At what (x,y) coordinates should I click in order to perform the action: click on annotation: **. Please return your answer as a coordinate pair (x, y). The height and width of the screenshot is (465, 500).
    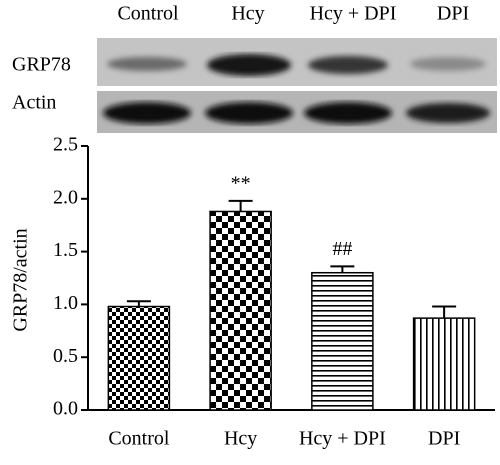
    Looking at the image, I should click on (241, 184).